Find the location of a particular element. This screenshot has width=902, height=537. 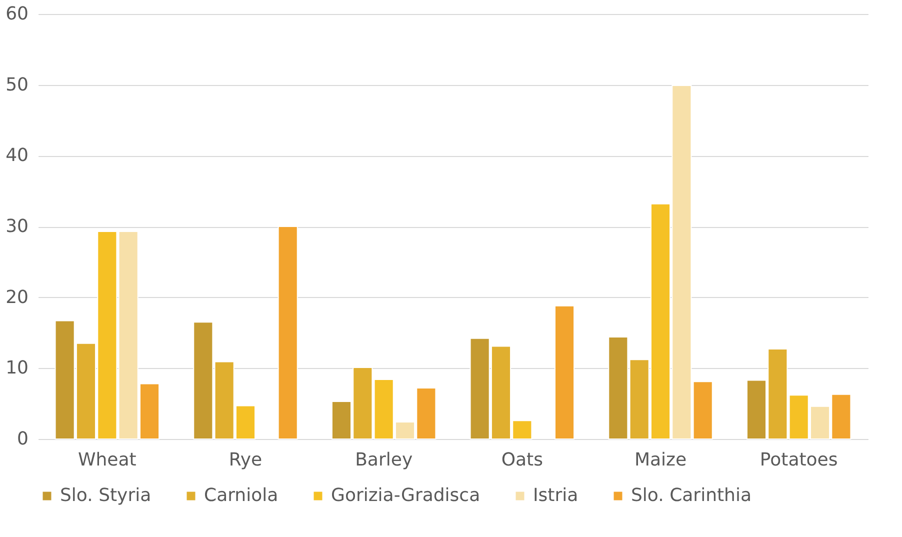

x-tick-label: Rye is located at coordinates (245, 460).